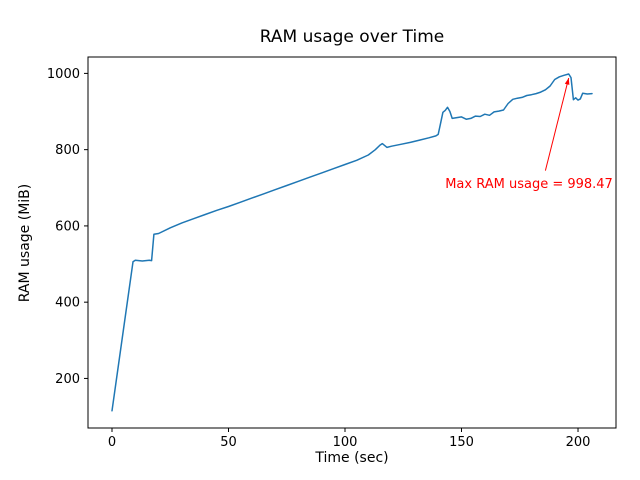 This screenshot has width=640, height=480. I want to click on y-tick-label: 200, so click(67, 379).